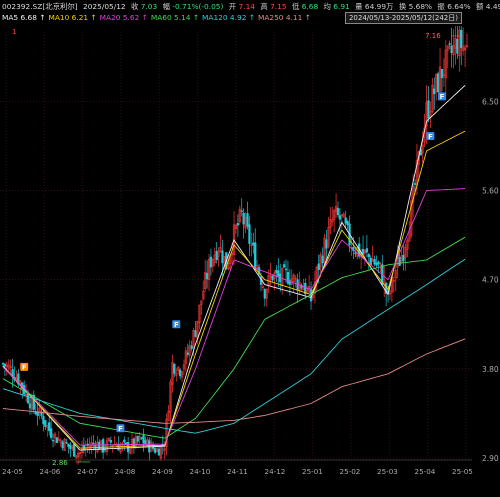  What do you see at coordinates (420, 6) in the screenshot?
I see `turnover-value: 5.68%` at bounding box center [420, 6].